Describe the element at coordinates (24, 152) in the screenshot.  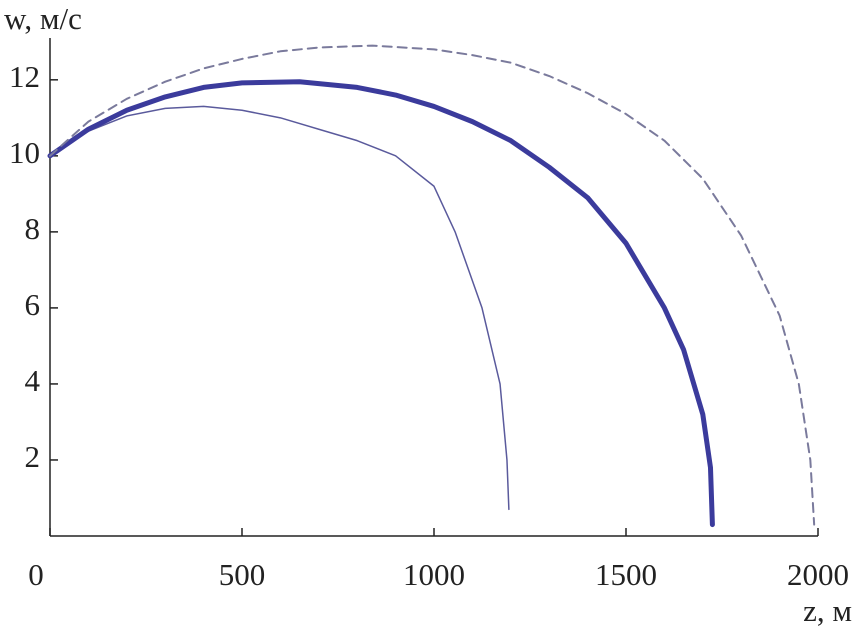
I see `y-tick-label: 10` at that location.